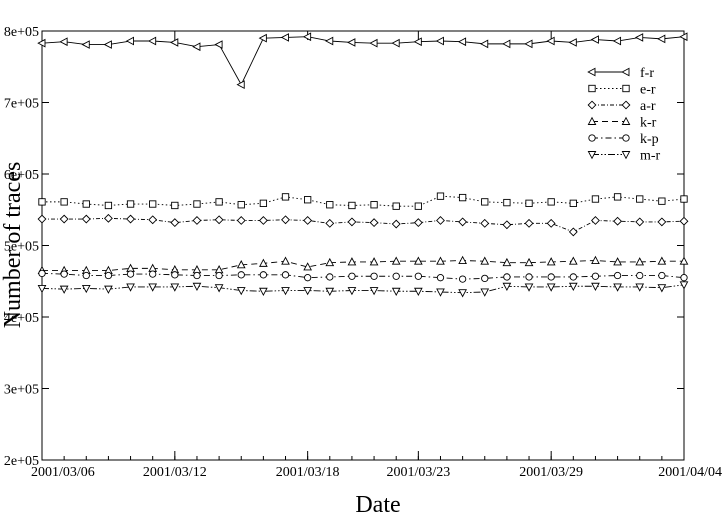  What do you see at coordinates (624, 115) in the screenshot?
I see `legend: f-r e-ra-r k-rk-p m-r` at bounding box center [624, 115].